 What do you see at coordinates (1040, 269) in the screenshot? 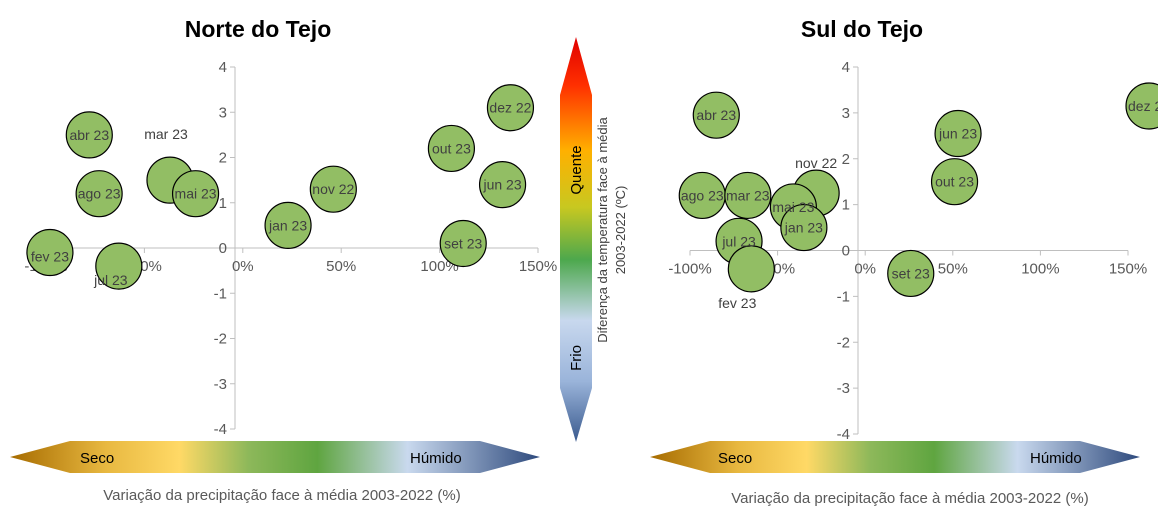
I see `x-tick-label: 100%` at bounding box center [1040, 269].